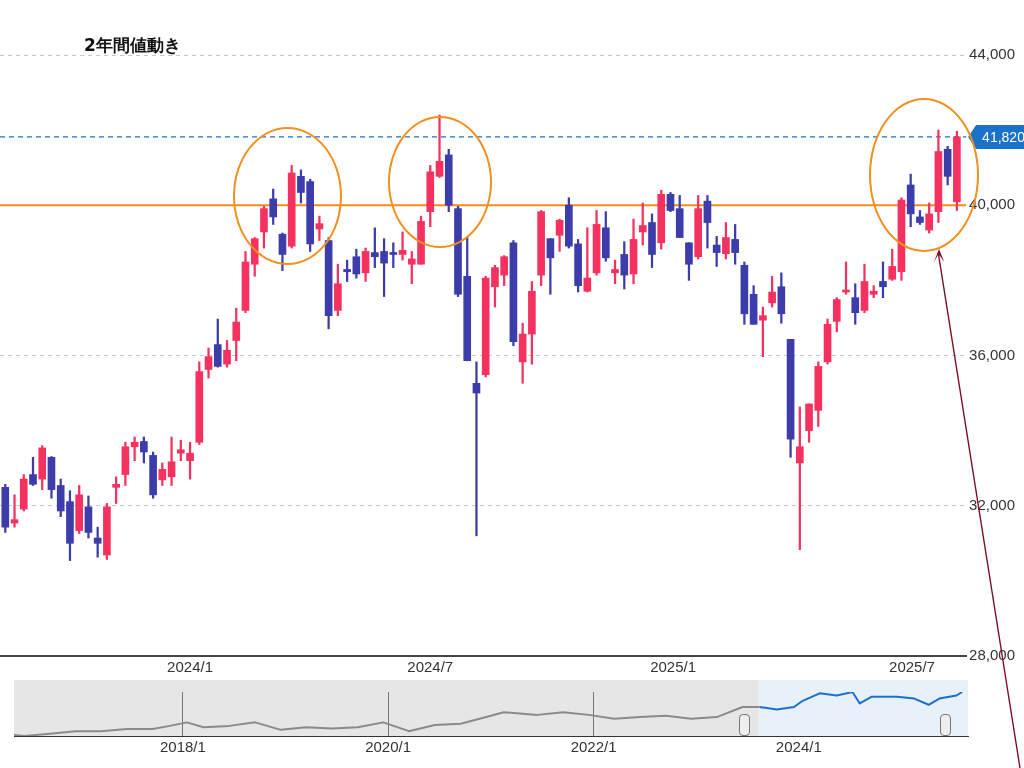 This screenshot has height=768, width=1024. Describe the element at coordinates (992, 54) in the screenshot. I see `y-tick-label: 44,000` at that location.